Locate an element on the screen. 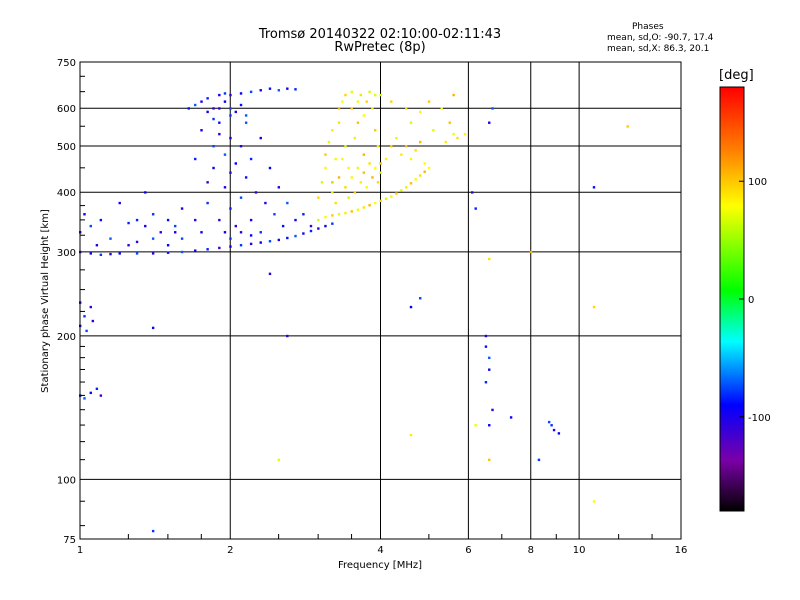 The image size is (800, 600). x-axis-ticks: 1 2 4 6 8 10 16 is located at coordinates (382, 545).